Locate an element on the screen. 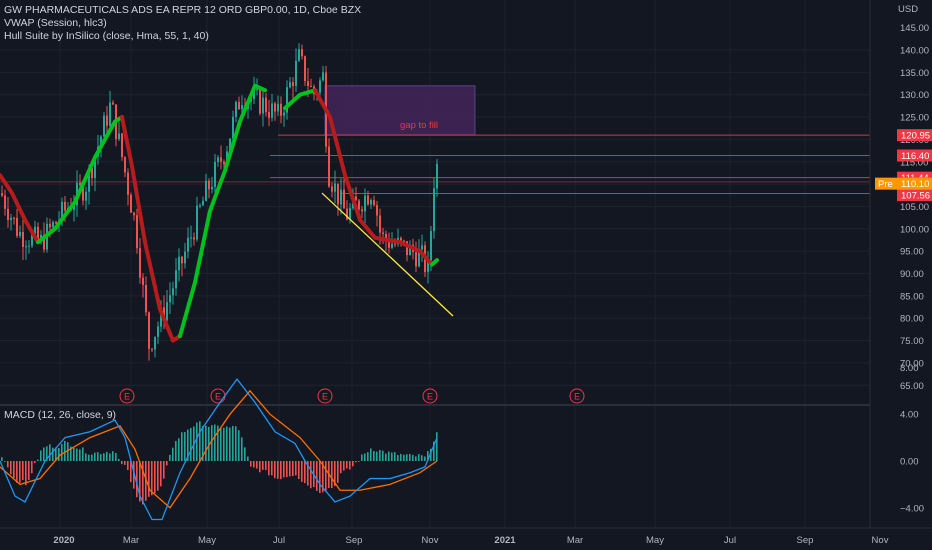  pre-market-value: 110.10 is located at coordinates (915, 184).